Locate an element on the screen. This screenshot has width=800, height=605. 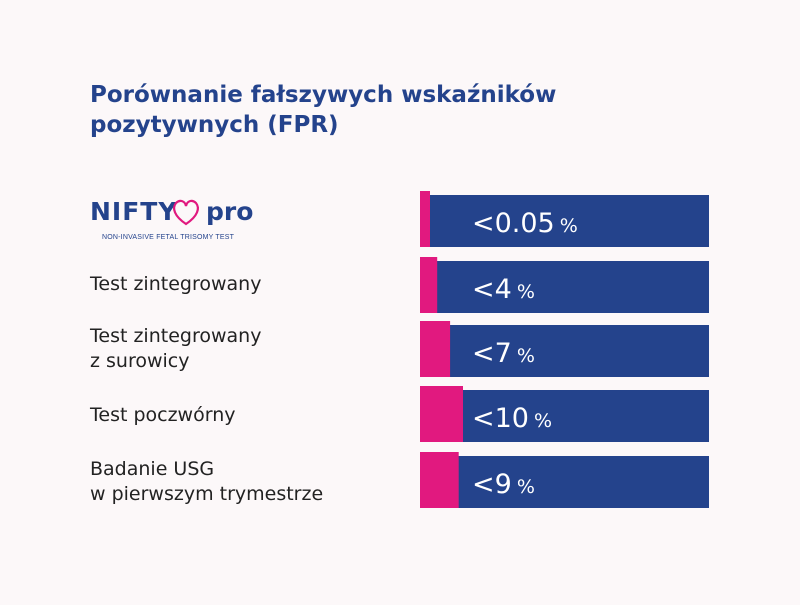
data-label-value: <9 is located at coordinates (492, 484).